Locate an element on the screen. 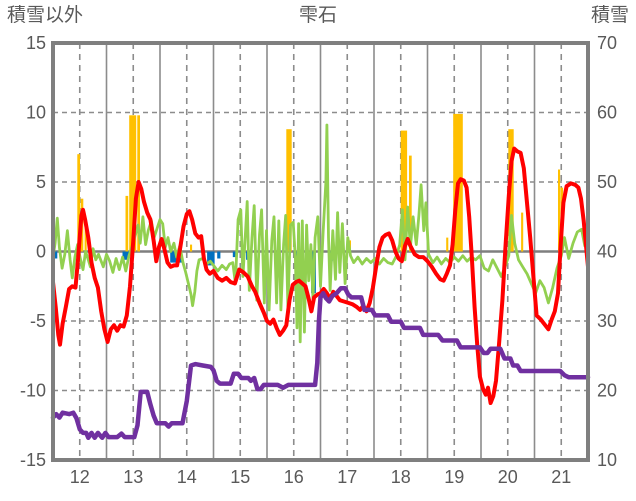 This screenshot has width=636, height=501. left-tick-label: 0 is located at coordinates (41, 252).